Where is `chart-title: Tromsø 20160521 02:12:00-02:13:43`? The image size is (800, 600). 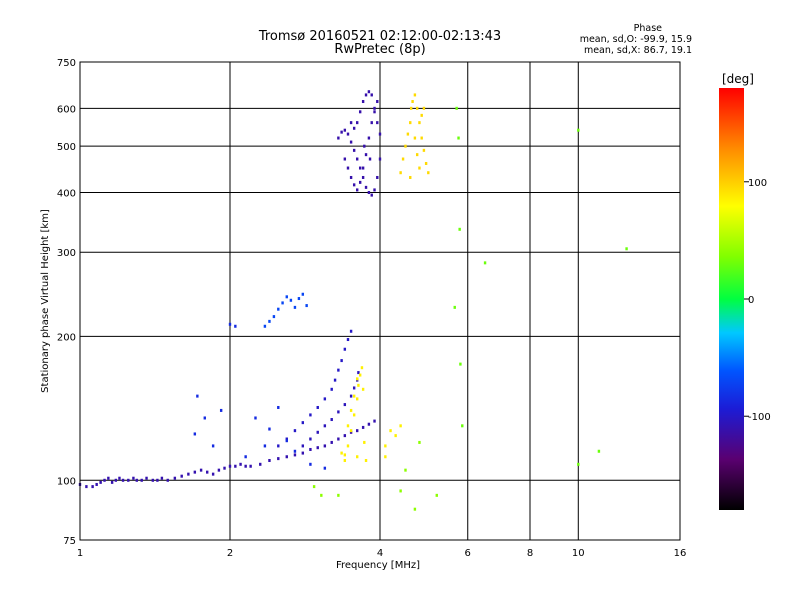 chart-title: Tromsø 20160521 02:12:00-02:13:43 is located at coordinates (379, 36).